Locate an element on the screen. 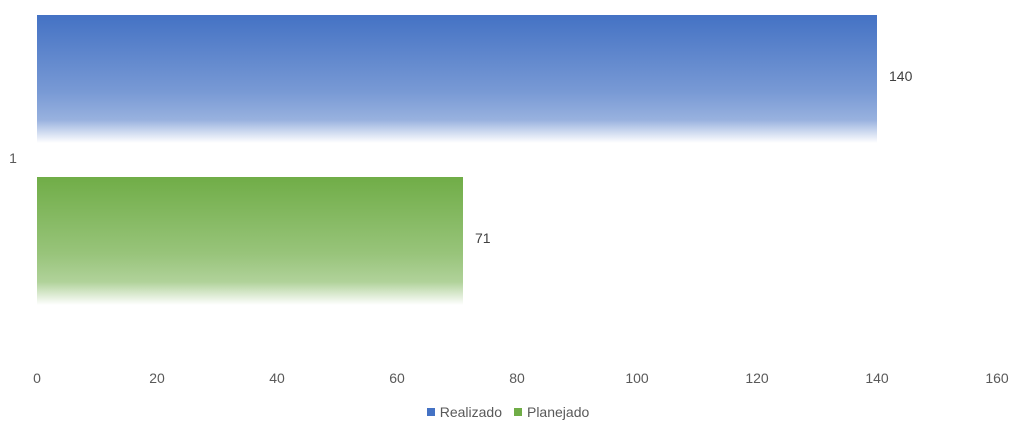  legend-item-planejado: Planejado is located at coordinates (551, 412).